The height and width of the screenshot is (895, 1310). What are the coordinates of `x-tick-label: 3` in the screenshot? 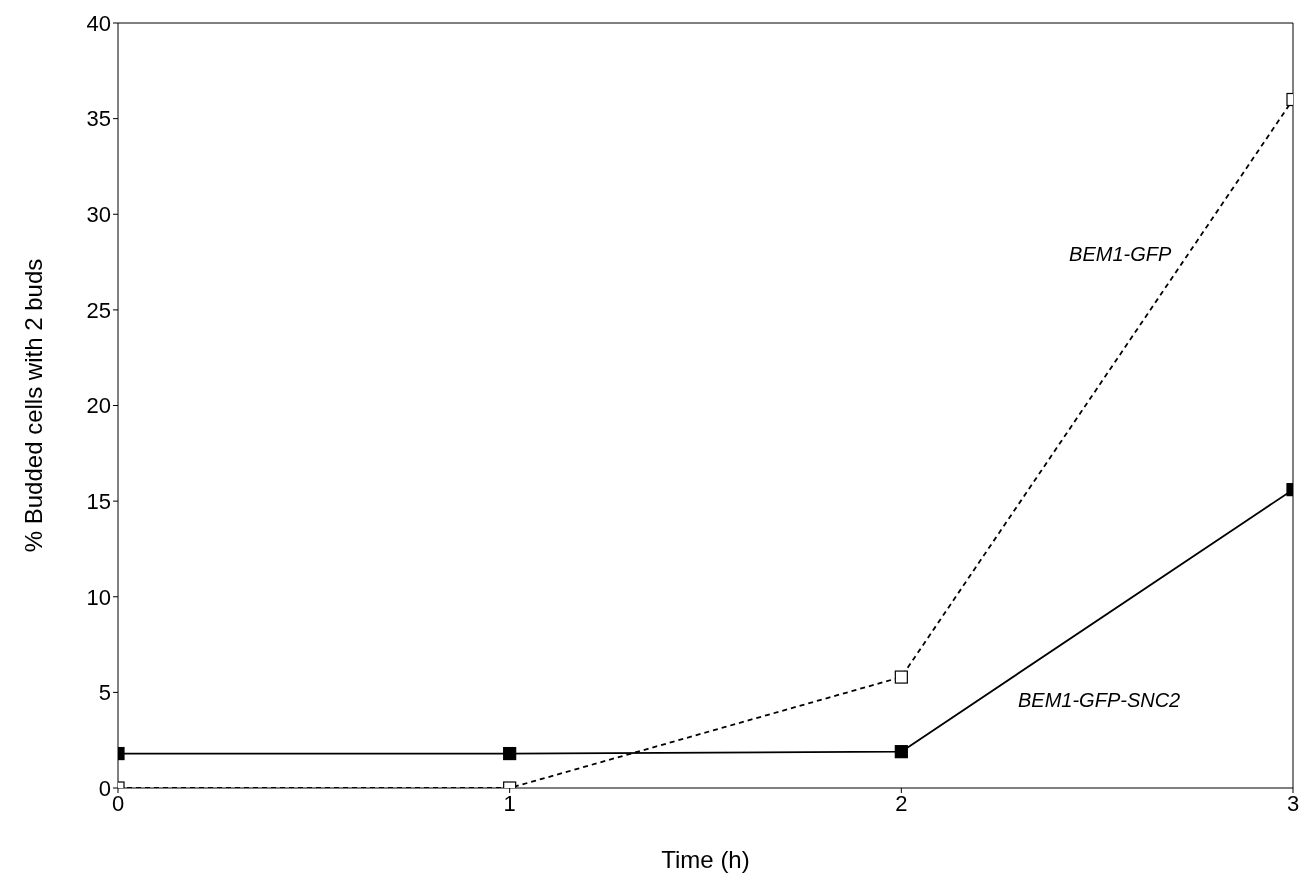 It's located at (1293, 803).